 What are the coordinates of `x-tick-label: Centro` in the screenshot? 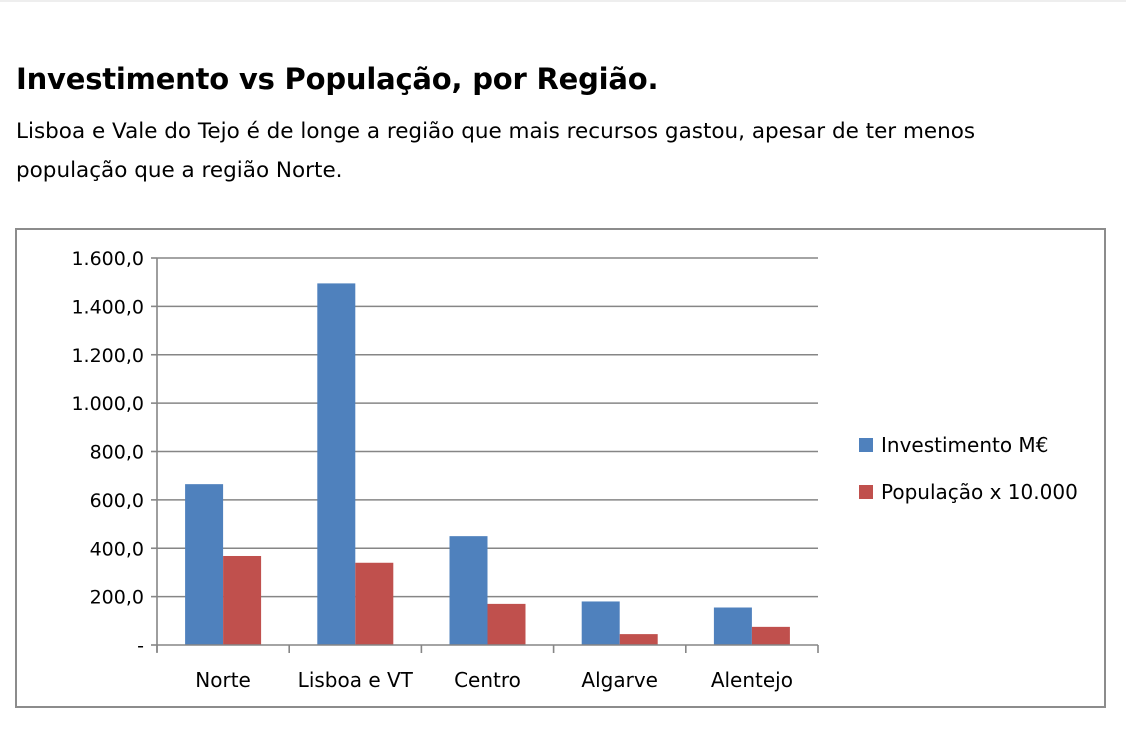 It's located at (487, 680).